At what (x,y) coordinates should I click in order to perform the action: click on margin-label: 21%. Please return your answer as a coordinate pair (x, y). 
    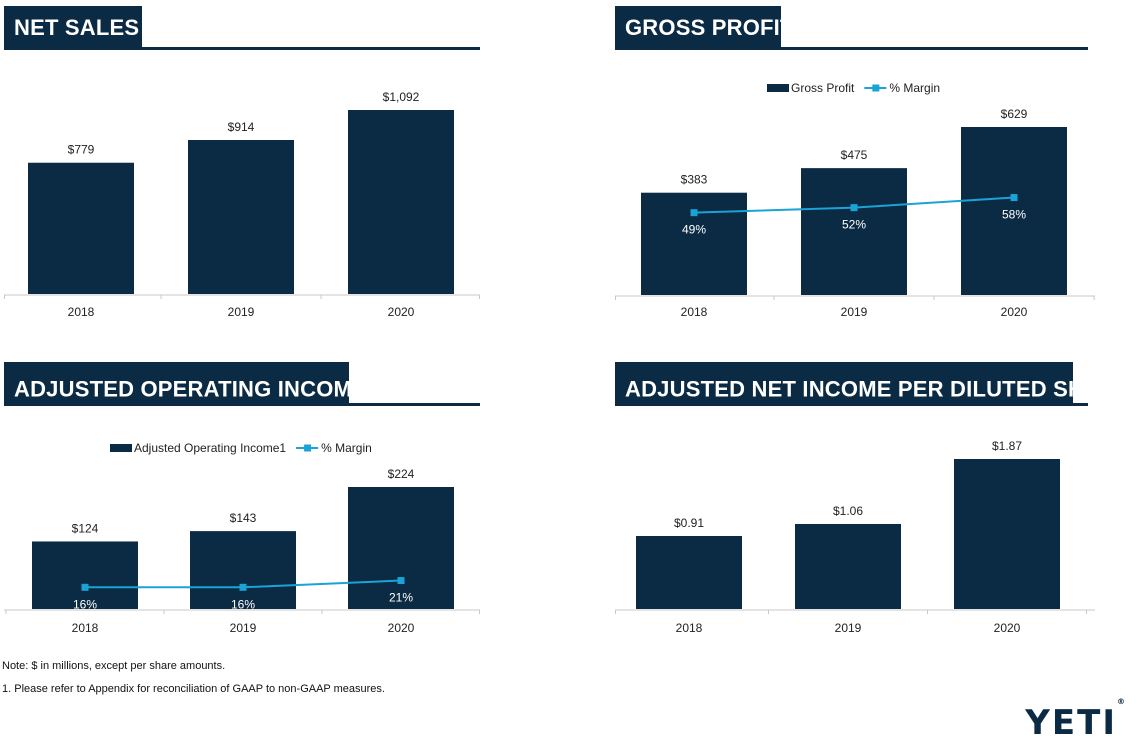
    Looking at the image, I should click on (401, 598).